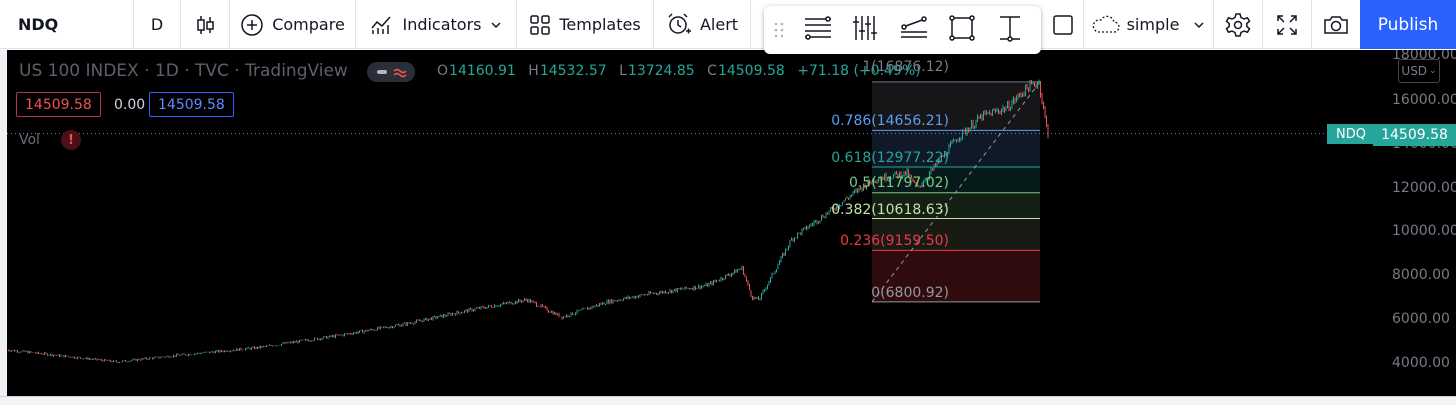  What do you see at coordinates (391, 72) in the screenshot?
I see `symbol-flag-badge` at bounding box center [391, 72].